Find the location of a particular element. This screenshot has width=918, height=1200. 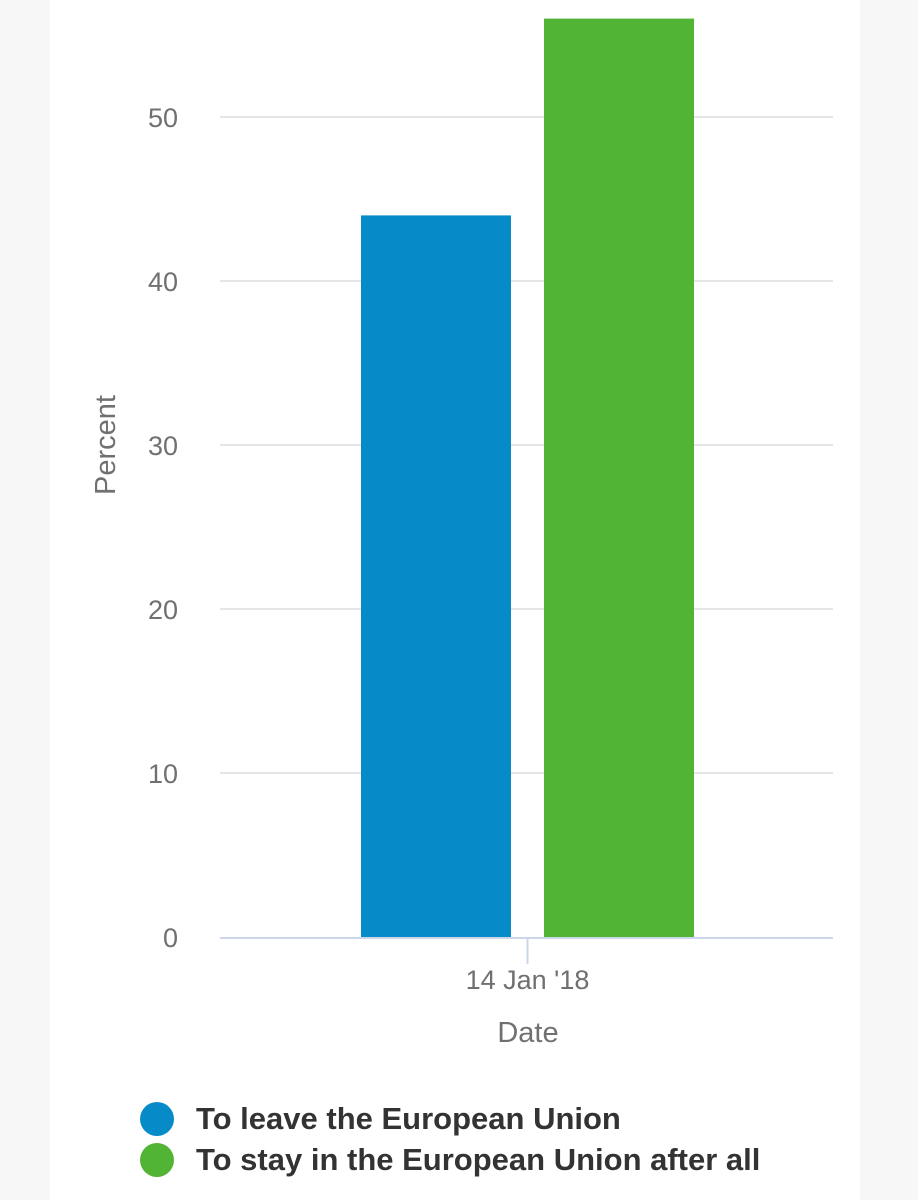

legend-item-stay: To stay in the European Union after all is located at coordinates (450, 1159).